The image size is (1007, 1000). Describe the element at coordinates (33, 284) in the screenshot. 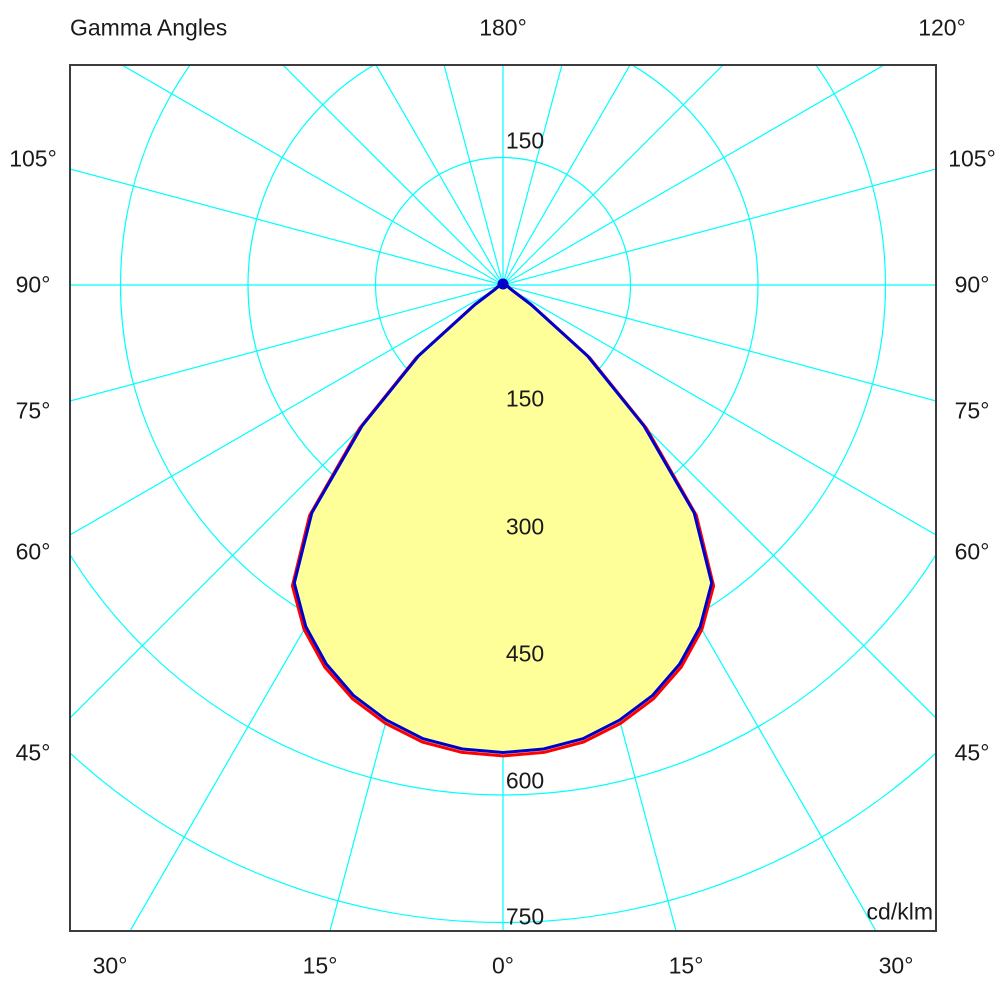

I see `gamma-angle-label-left-90: 90°` at that location.